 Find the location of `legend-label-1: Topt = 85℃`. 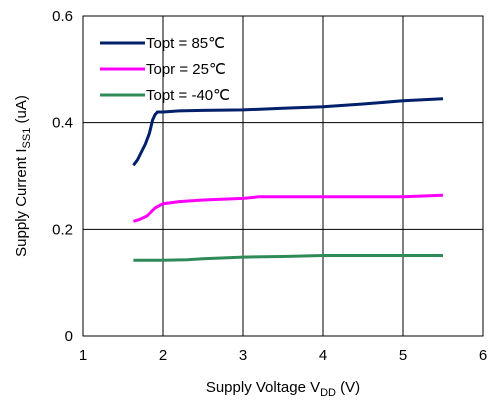

legend-label-1: Topt = 85℃ is located at coordinates (185, 43).